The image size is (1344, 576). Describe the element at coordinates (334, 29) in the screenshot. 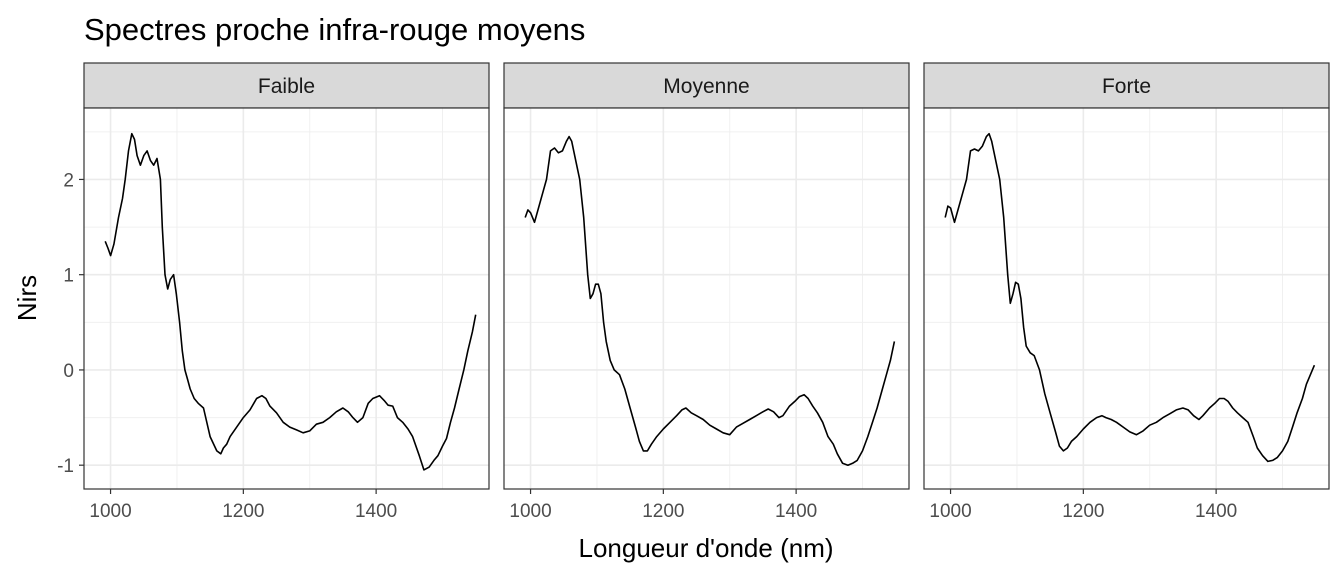

I see `chart-title: Spectres proche infra-rouge moyens` at that location.